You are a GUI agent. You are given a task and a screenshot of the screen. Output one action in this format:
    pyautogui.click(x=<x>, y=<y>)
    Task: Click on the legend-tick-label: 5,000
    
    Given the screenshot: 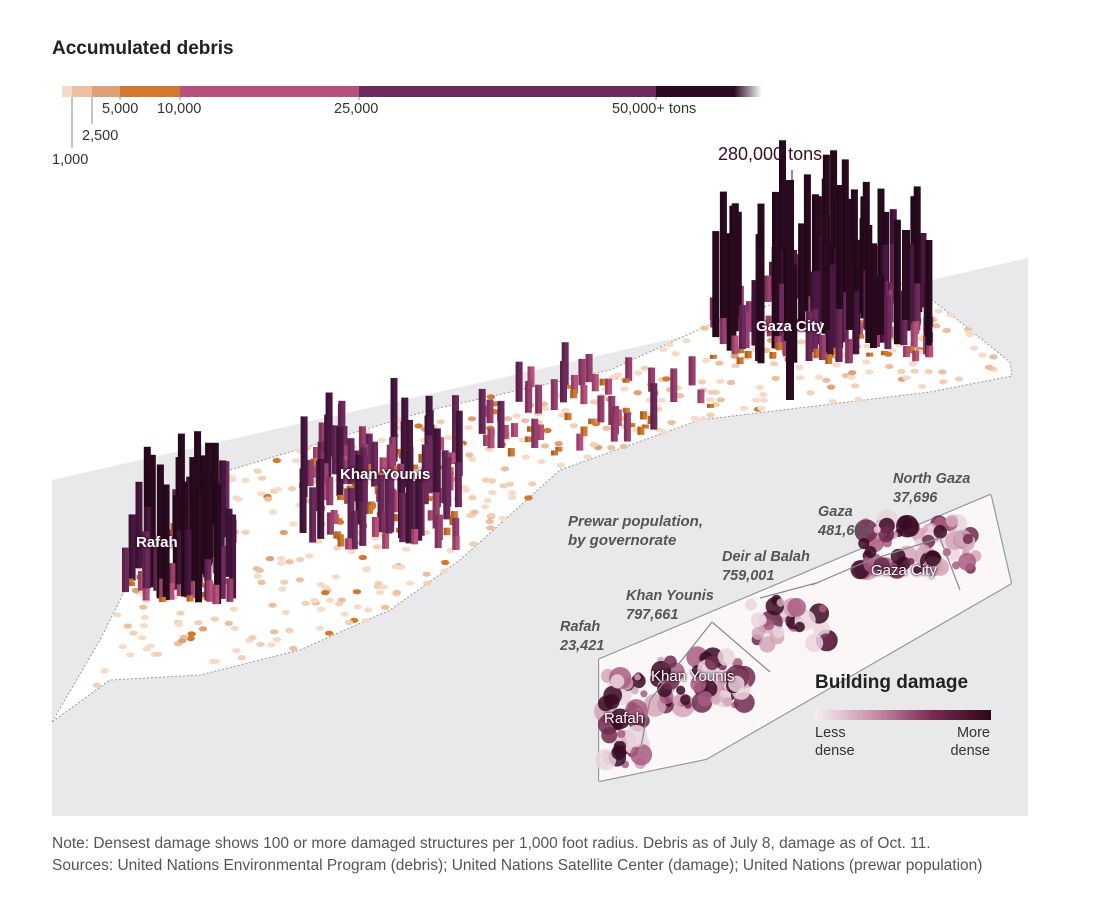 What is the action you would take?
    pyautogui.click(x=120, y=109)
    